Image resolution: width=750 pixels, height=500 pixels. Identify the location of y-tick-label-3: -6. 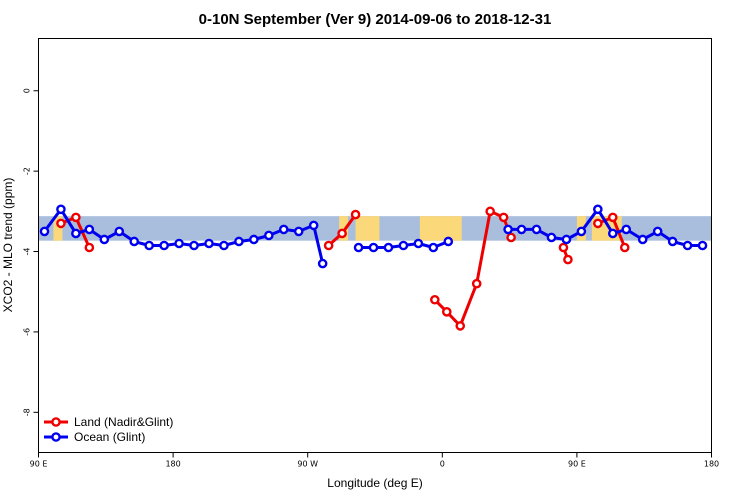
(27, 332).